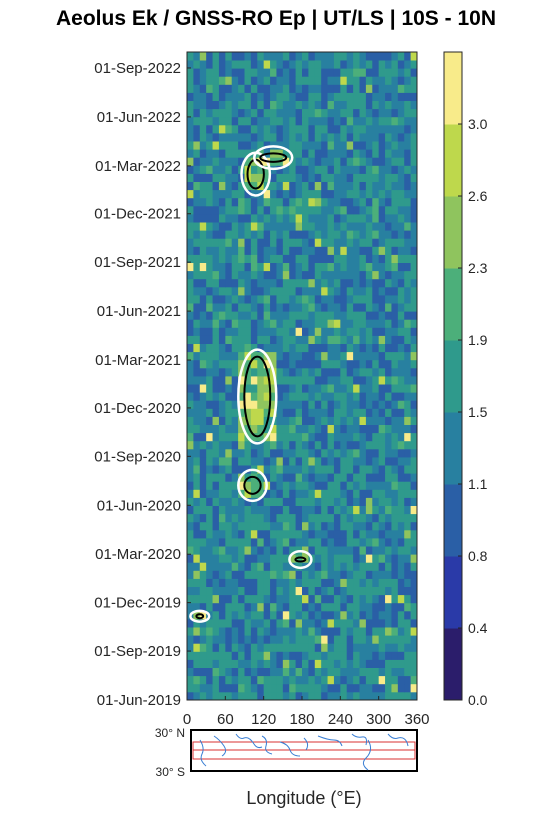  Describe the element at coordinates (304, 752) in the screenshot. I see `map-inset-coastlines` at that location.